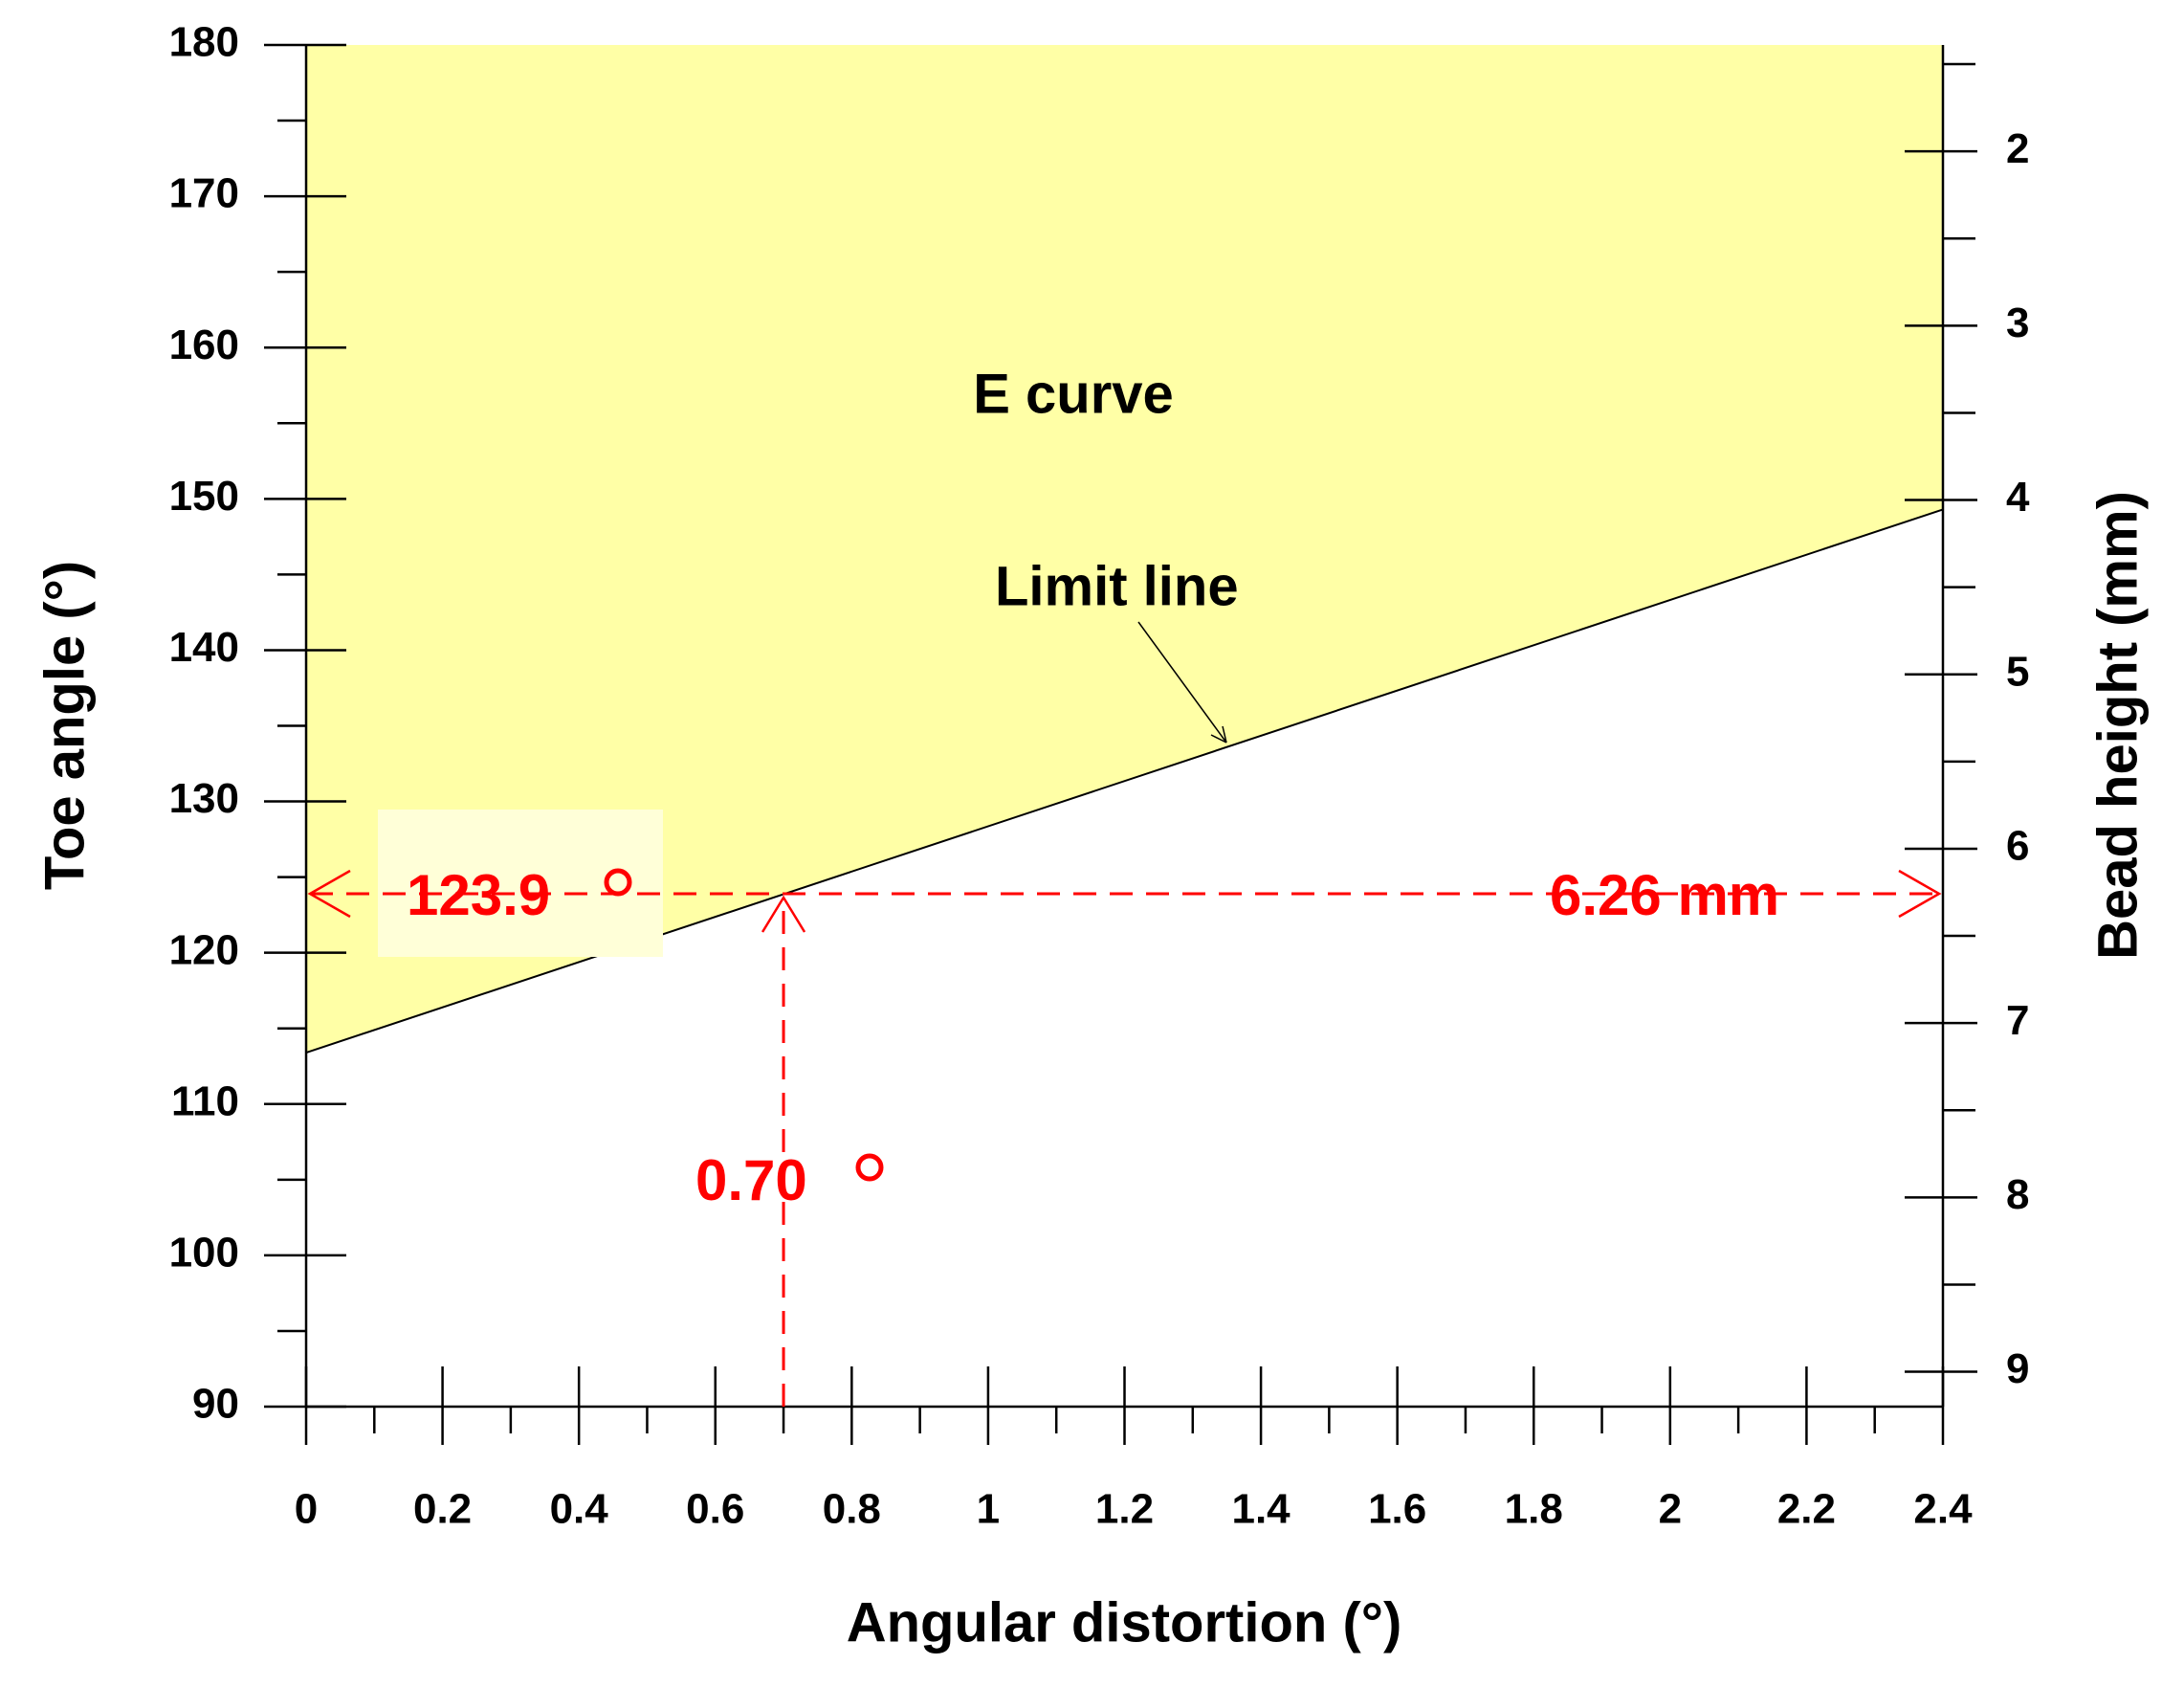 The image size is (2184, 1687). Describe the element at coordinates (204, 497) in the screenshot. I see `y-tick-label: 150` at that location.